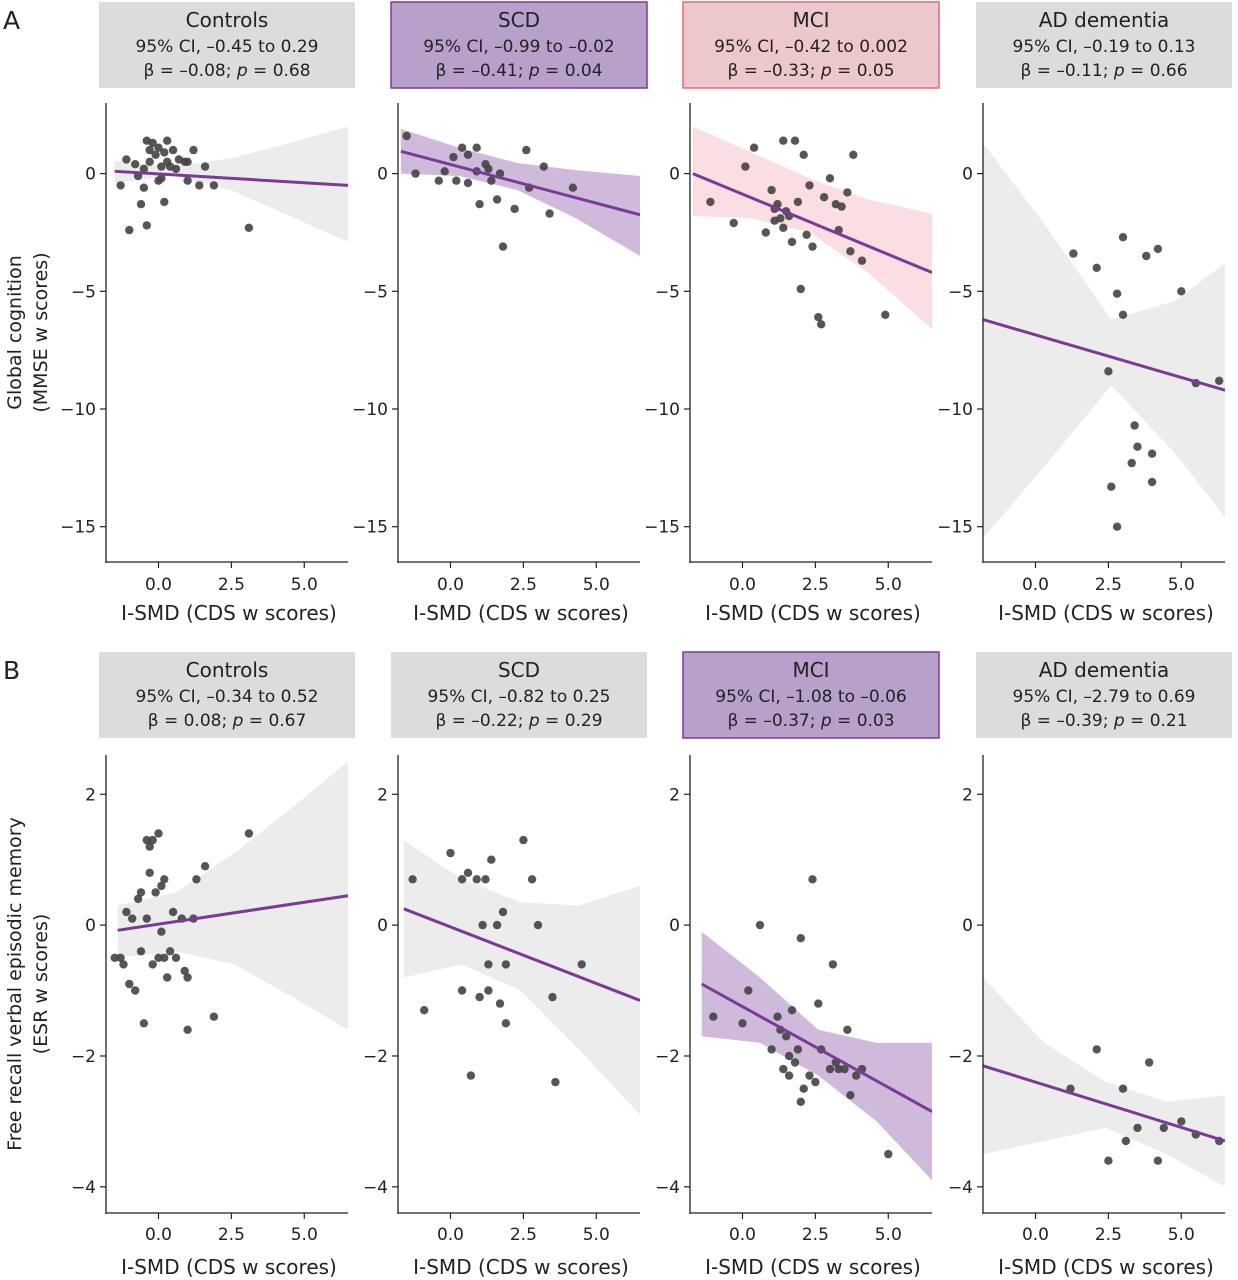 The height and width of the screenshot is (1280, 1238). What do you see at coordinates (826, 71) in the screenshot?
I see `p-label: p` at bounding box center [826, 71].